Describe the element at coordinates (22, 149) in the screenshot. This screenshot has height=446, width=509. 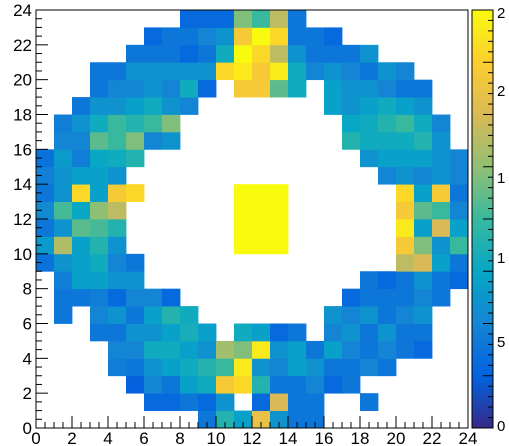
I see `y-tick-label: 16` at that location.